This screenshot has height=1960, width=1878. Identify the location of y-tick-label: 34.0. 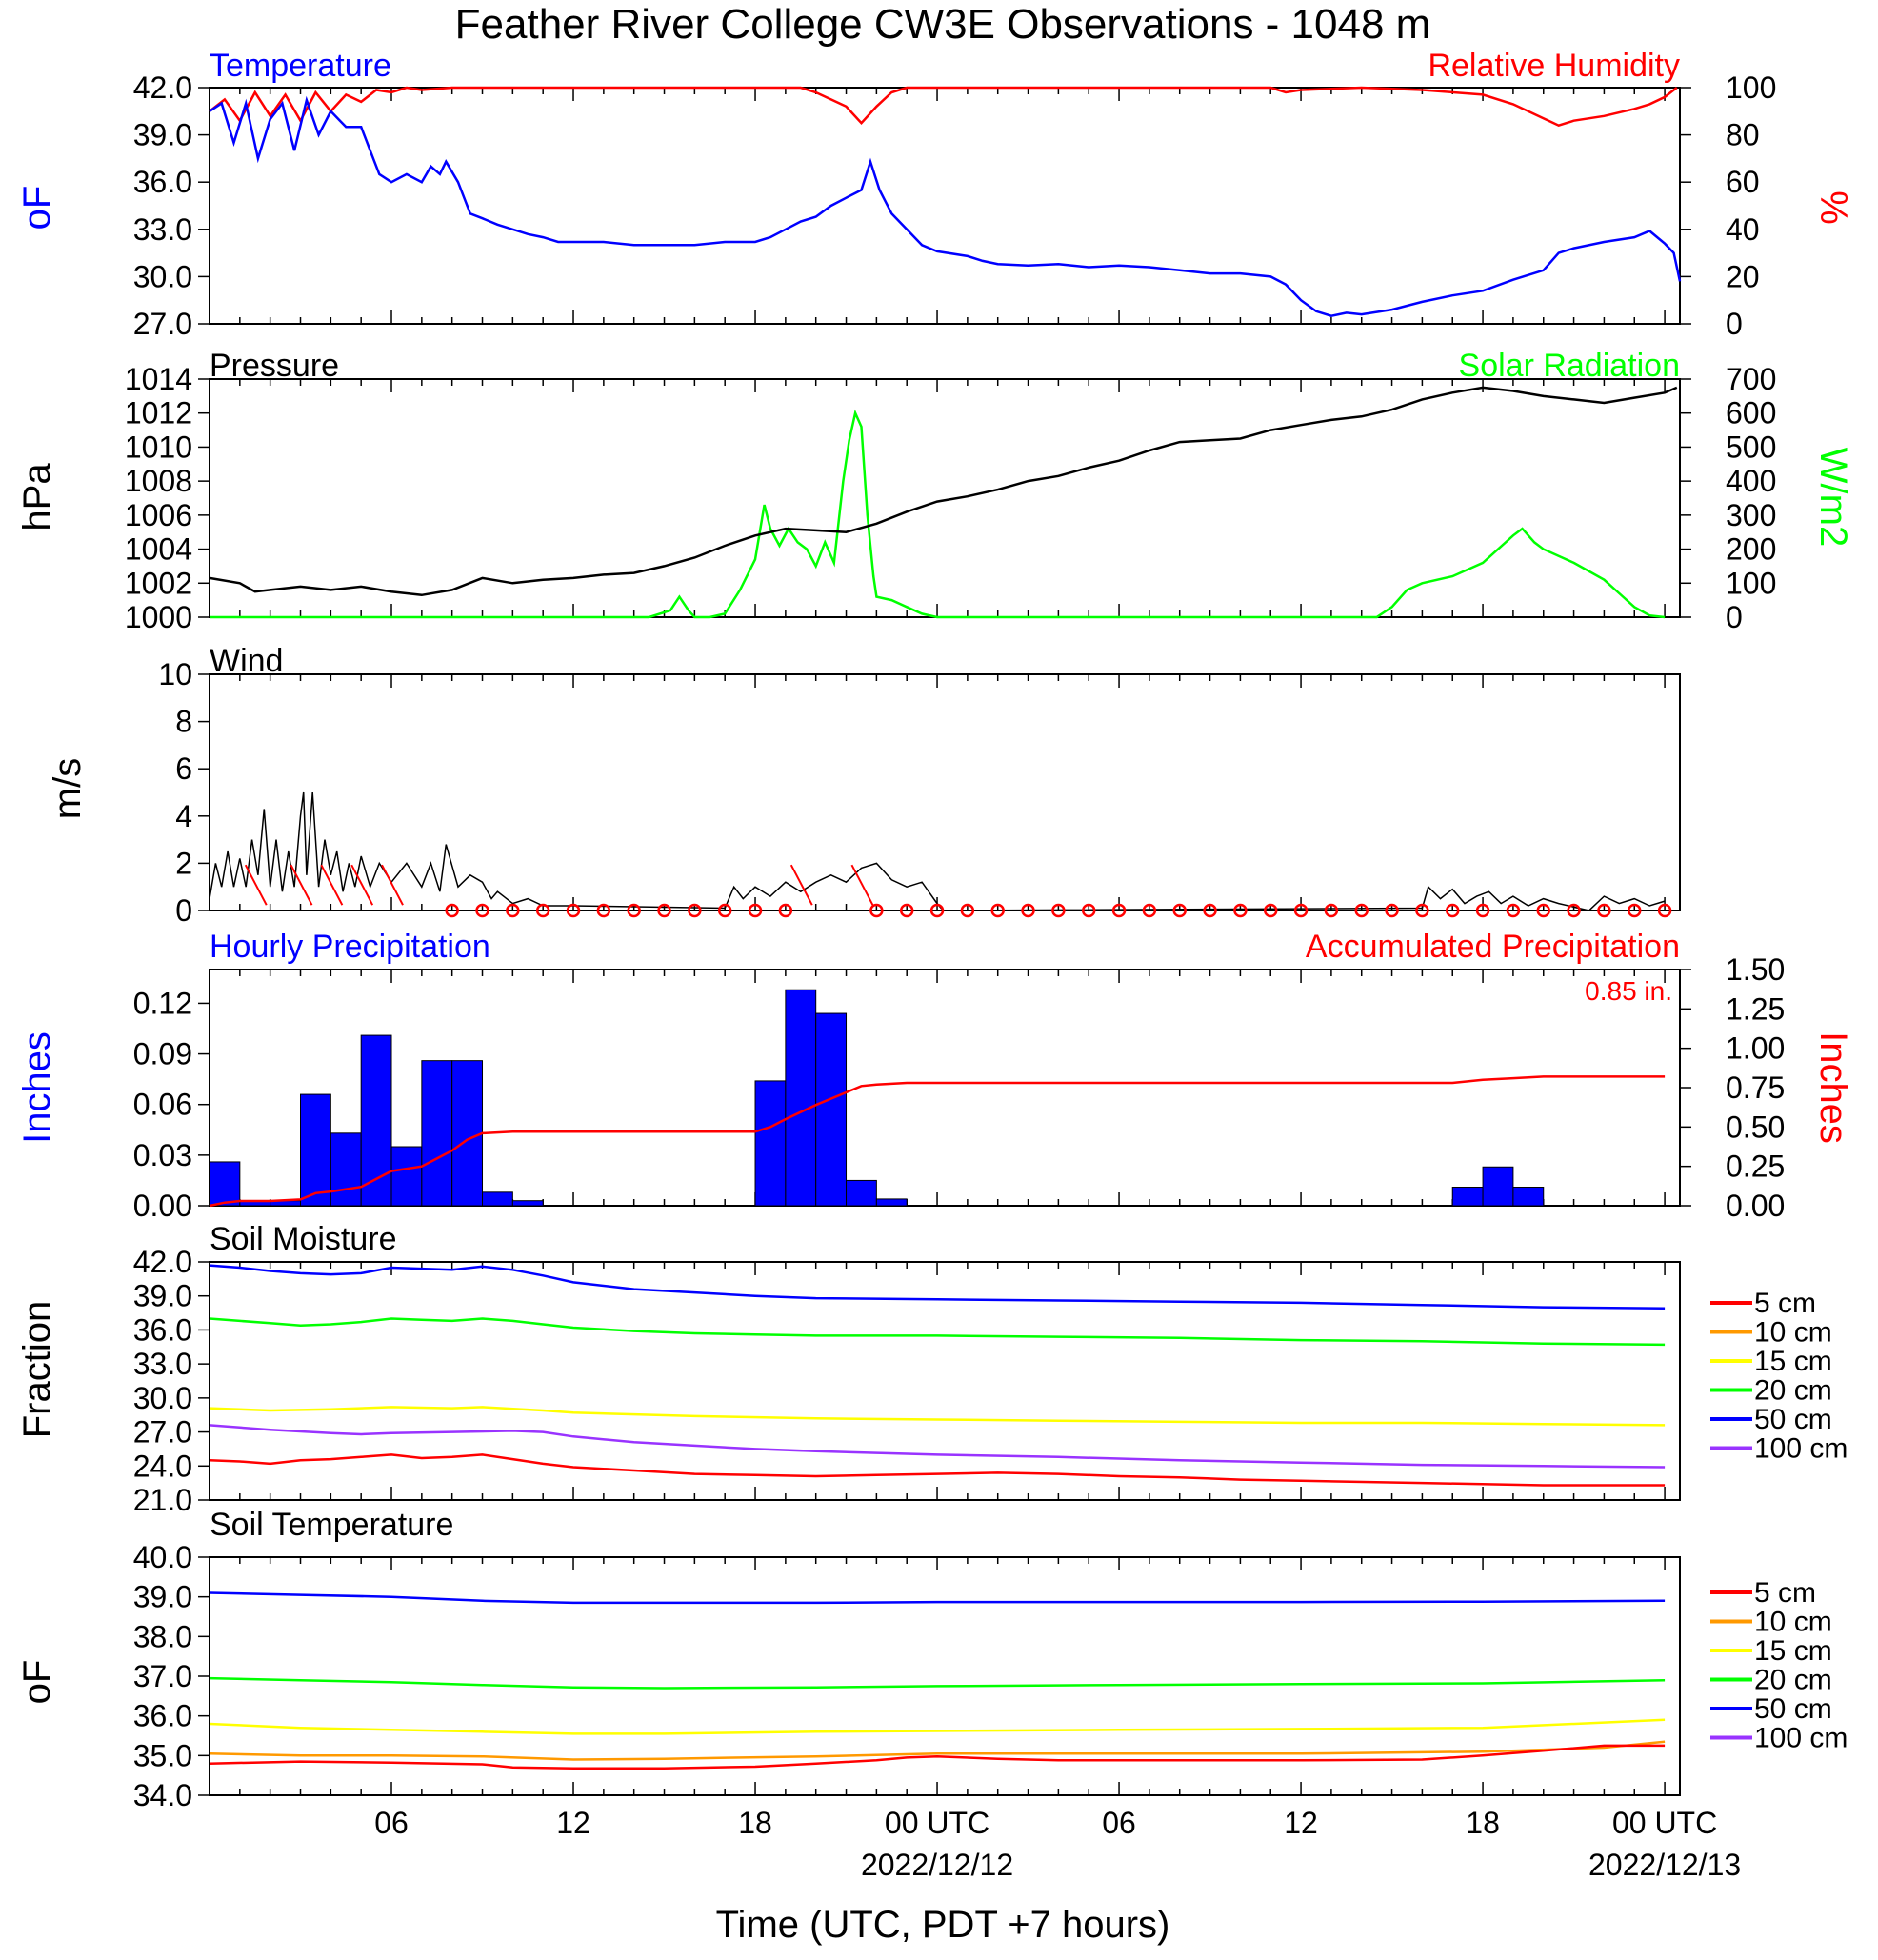
(162, 1795).